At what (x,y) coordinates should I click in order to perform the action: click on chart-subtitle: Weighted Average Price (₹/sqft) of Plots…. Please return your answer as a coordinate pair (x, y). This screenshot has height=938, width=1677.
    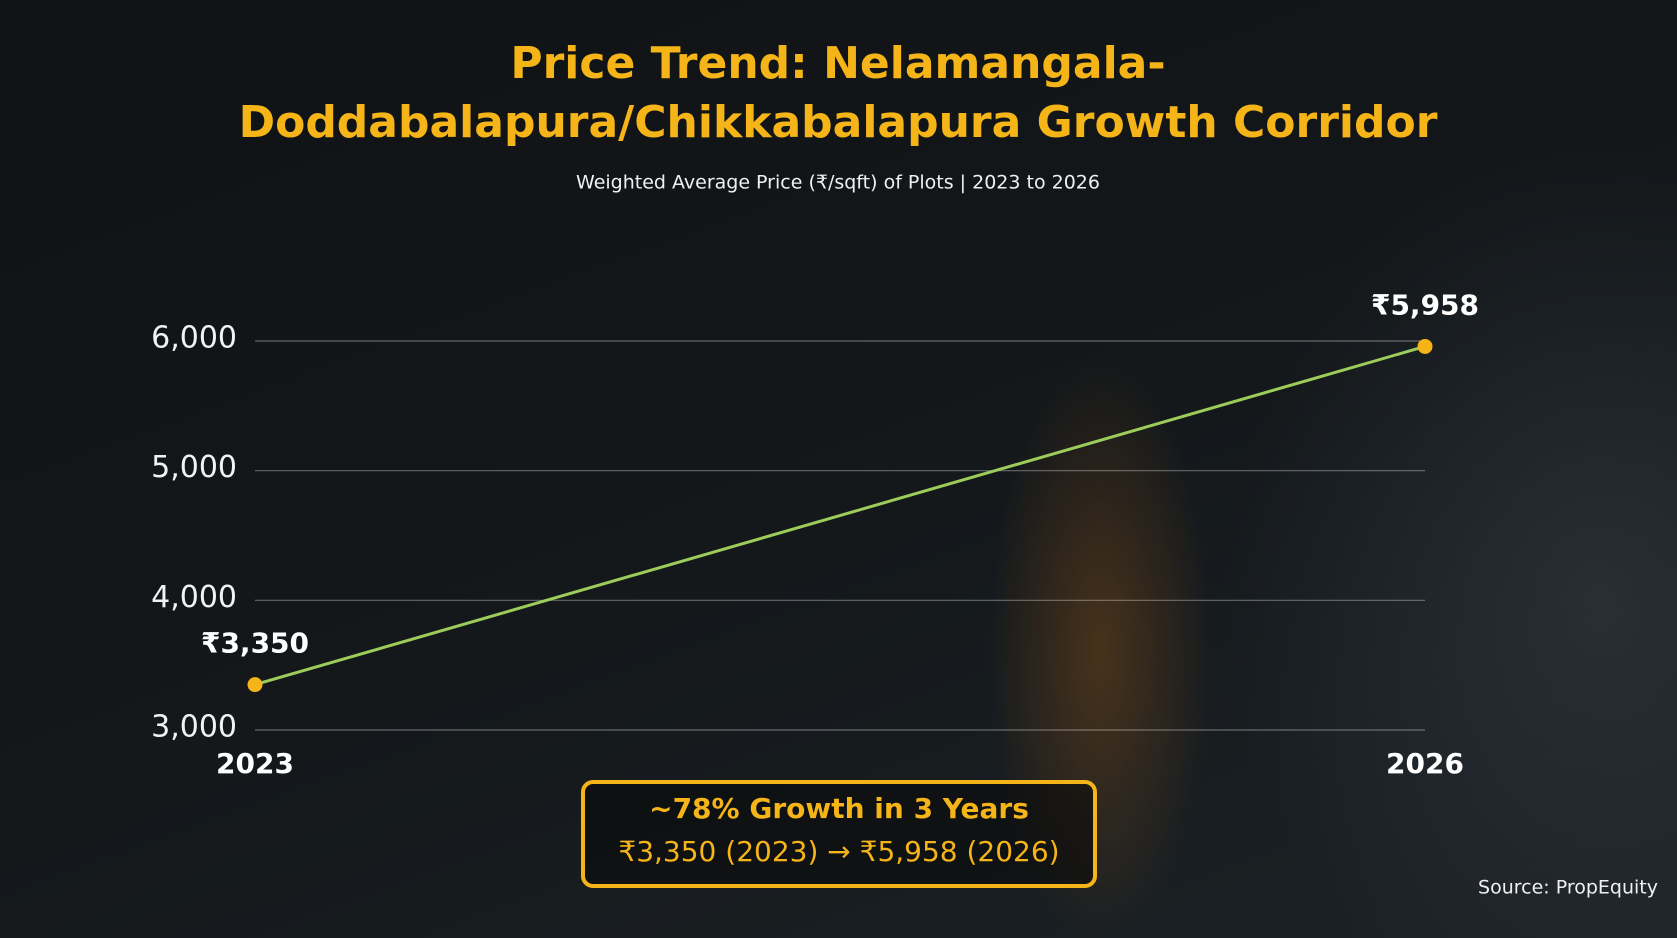
    Looking at the image, I should click on (838, 183).